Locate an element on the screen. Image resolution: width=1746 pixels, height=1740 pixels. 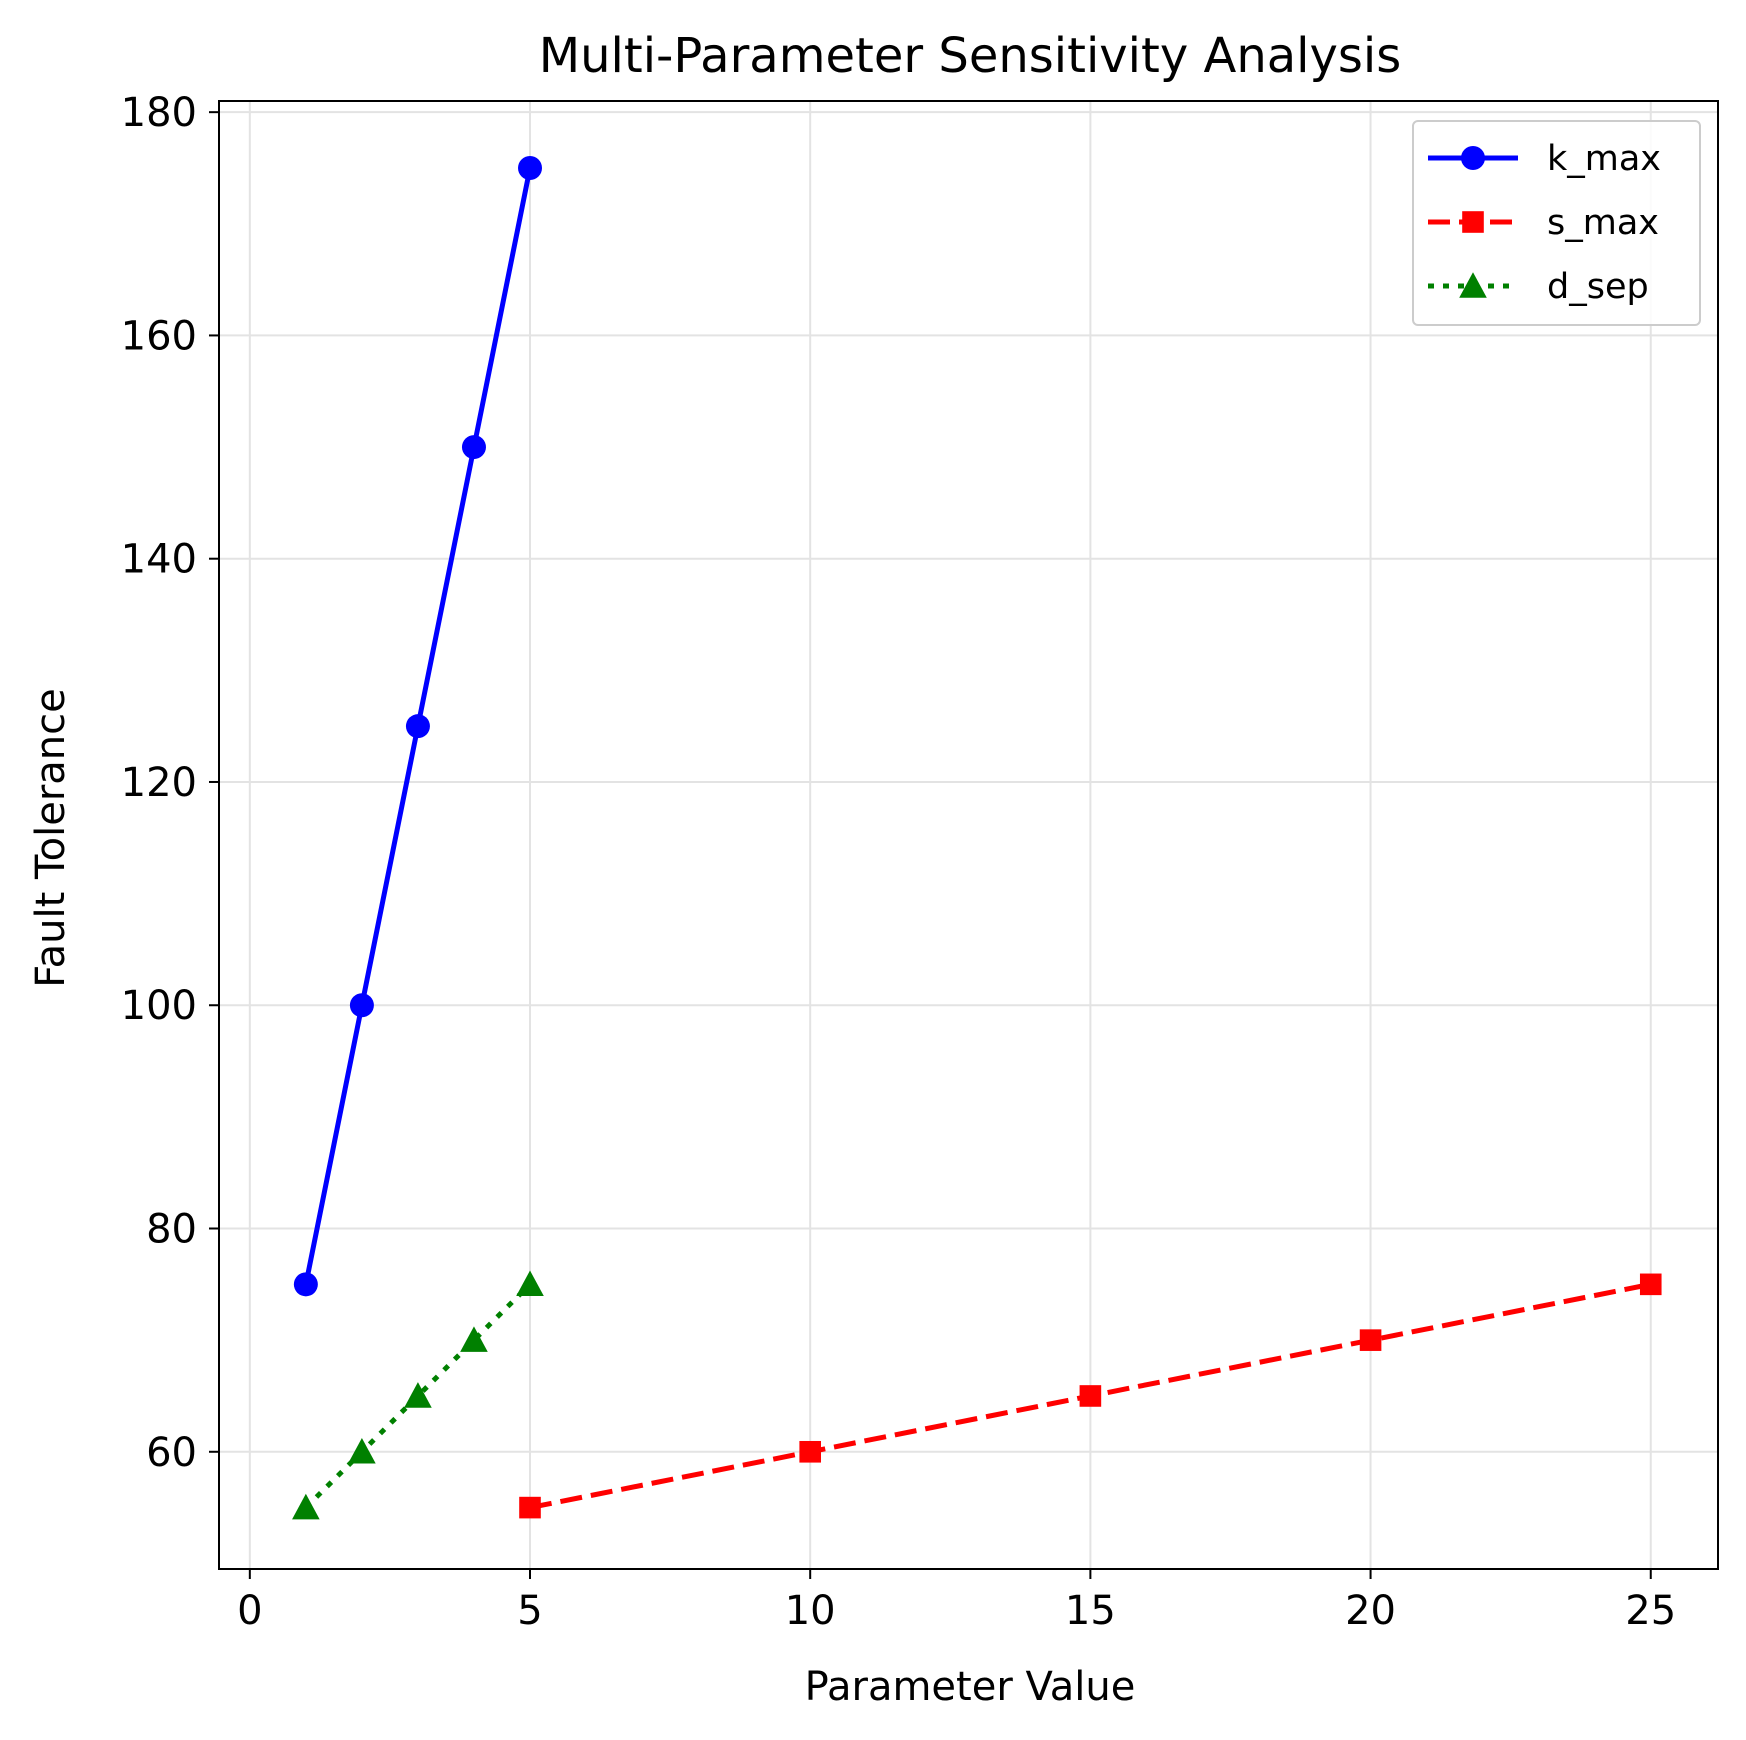
y-axis-label: Fault Tolerance is located at coordinates (51, 837).